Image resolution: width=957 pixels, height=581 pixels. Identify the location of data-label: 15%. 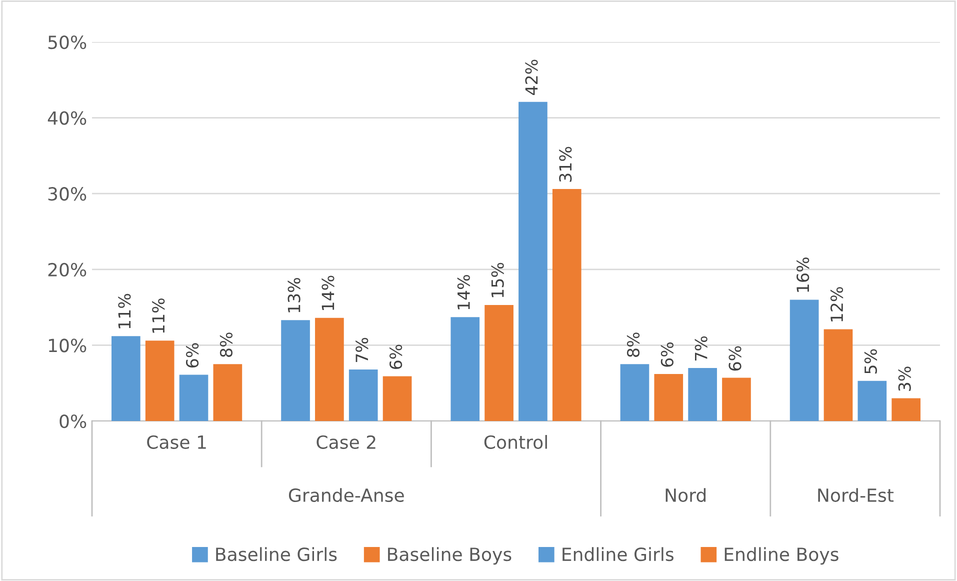
(497, 280).